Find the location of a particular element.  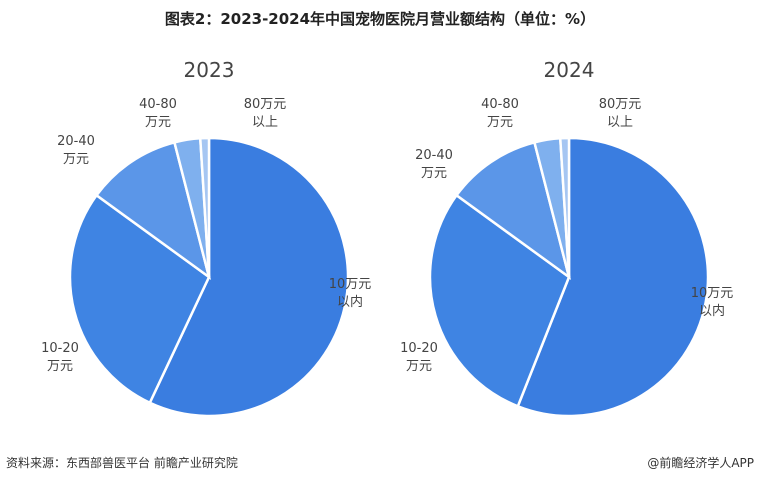

label-2023-80wan-plus: 80万元以上 is located at coordinates (265, 113).